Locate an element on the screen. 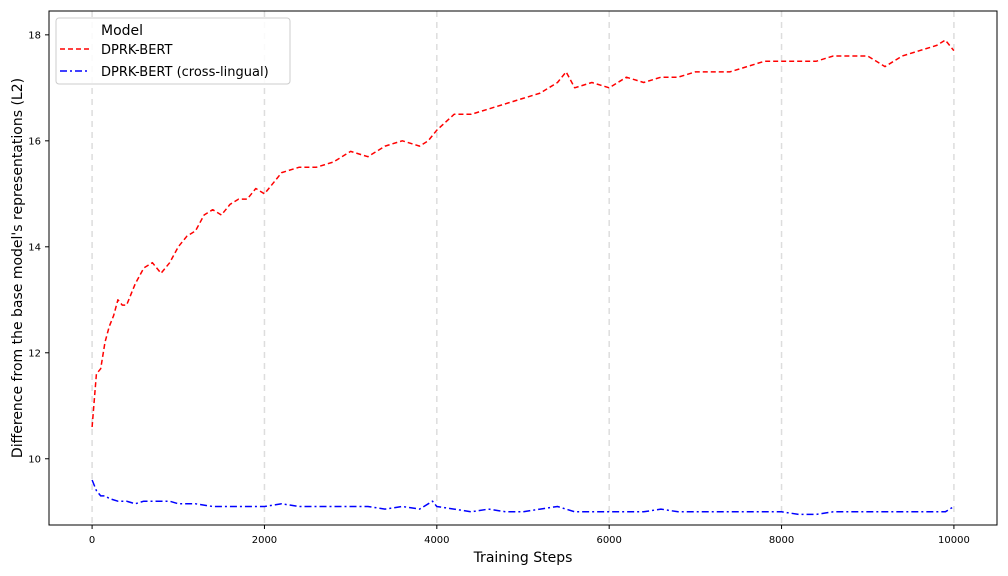 The height and width of the screenshot is (576, 1008). x-tick-label-10000: 10000 is located at coordinates (954, 540).